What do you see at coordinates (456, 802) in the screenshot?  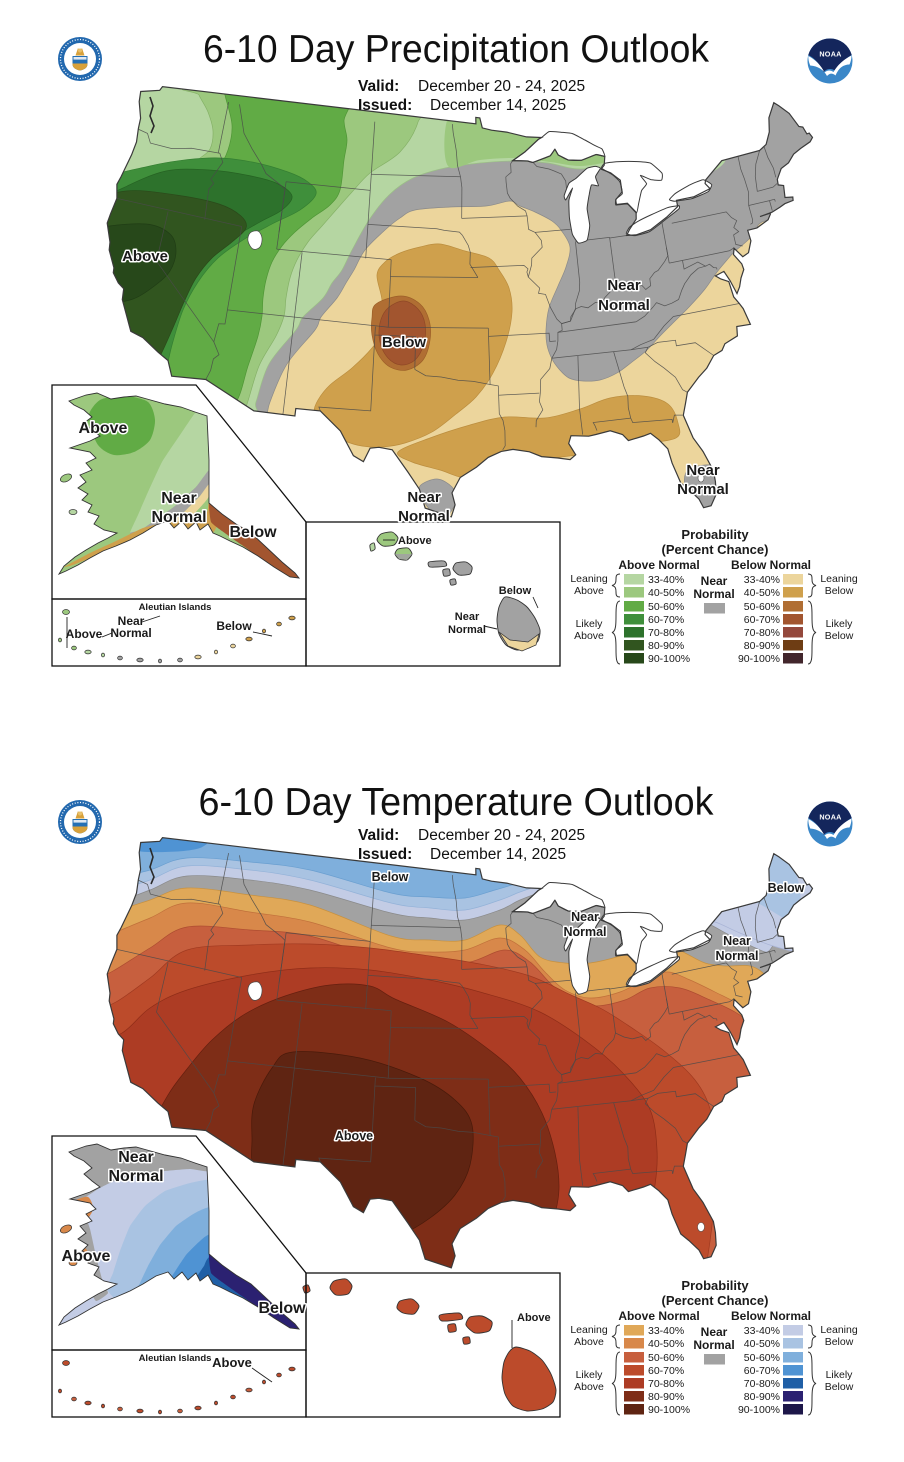 I see `svg-text: 6-10 Day Temperature Outlook` at bounding box center [456, 802].